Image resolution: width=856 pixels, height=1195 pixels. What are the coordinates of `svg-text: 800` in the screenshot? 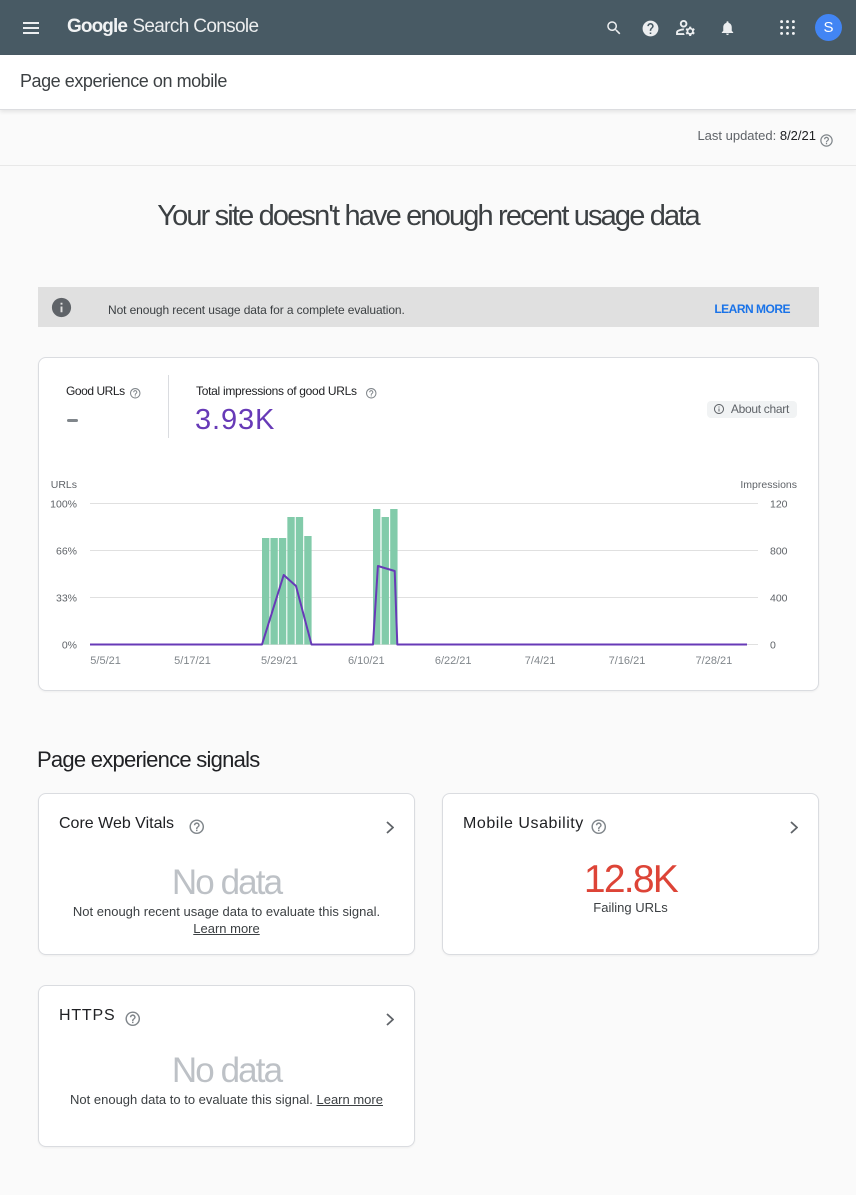 It's located at (779, 552).